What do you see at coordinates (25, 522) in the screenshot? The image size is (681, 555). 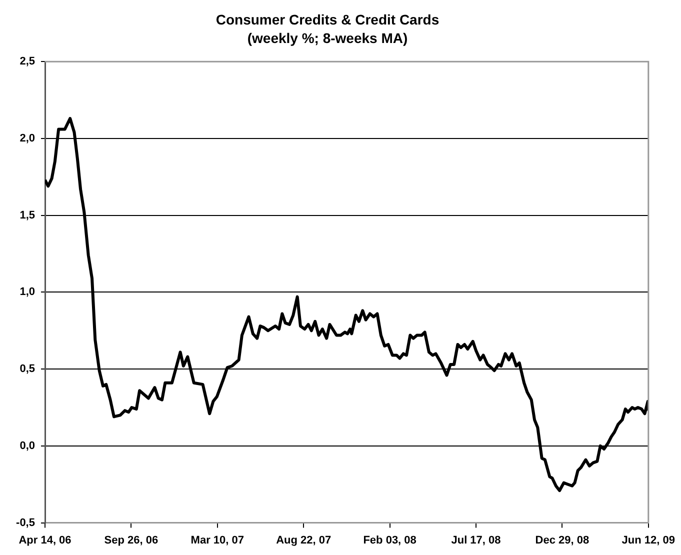 I see `y-tick-label: -0,5` at bounding box center [25, 522].